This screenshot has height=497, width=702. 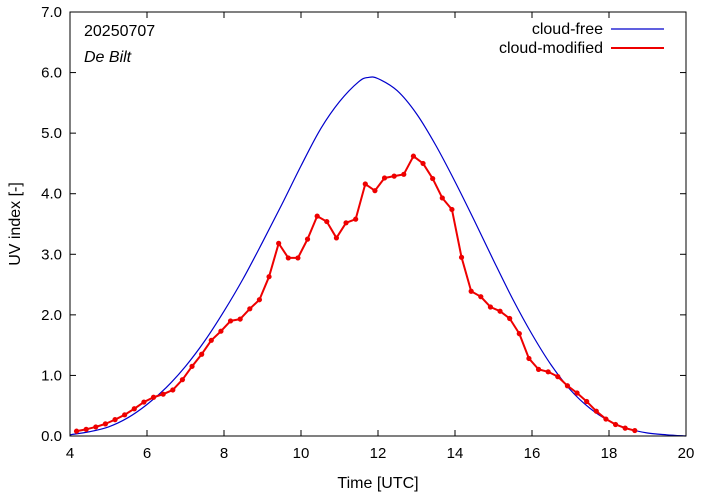 I want to click on x-tick-label: 10, so click(x=301, y=453).